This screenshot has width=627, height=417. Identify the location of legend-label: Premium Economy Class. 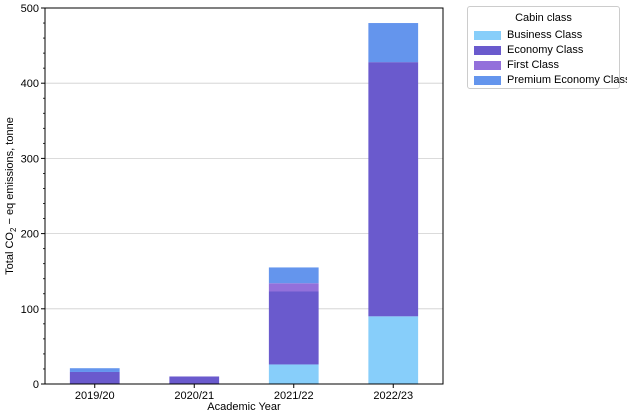
(567, 80).